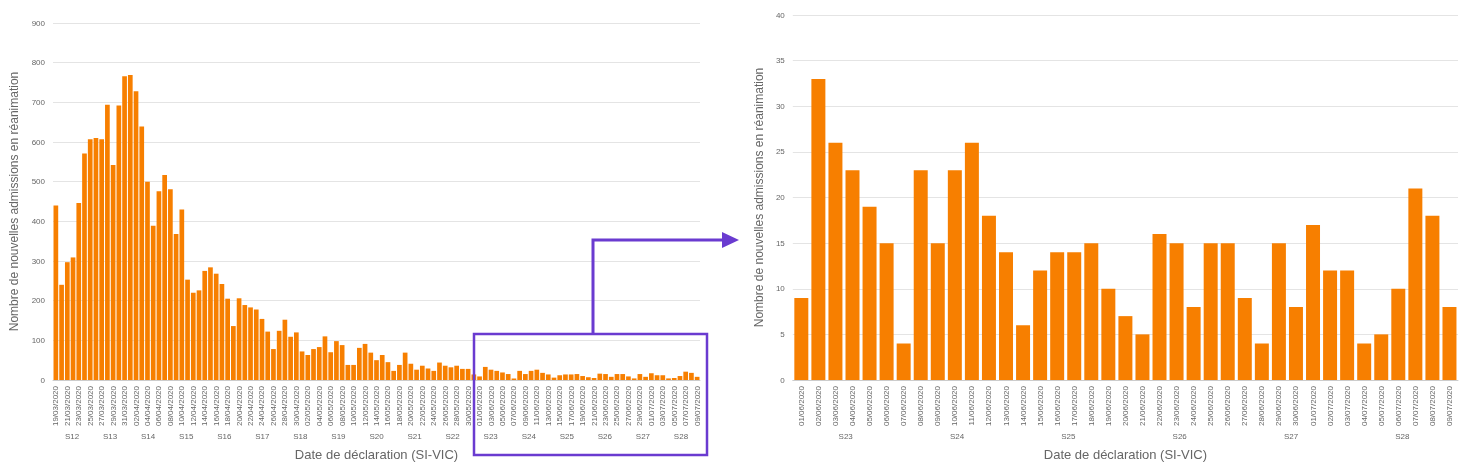 Image resolution: width=1467 pixels, height=466 pixels. What do you see at coordinates (388, 406) in the screenshot?
I see `x-tick-label: 16/05/2020` at bounding box center [388, 406].